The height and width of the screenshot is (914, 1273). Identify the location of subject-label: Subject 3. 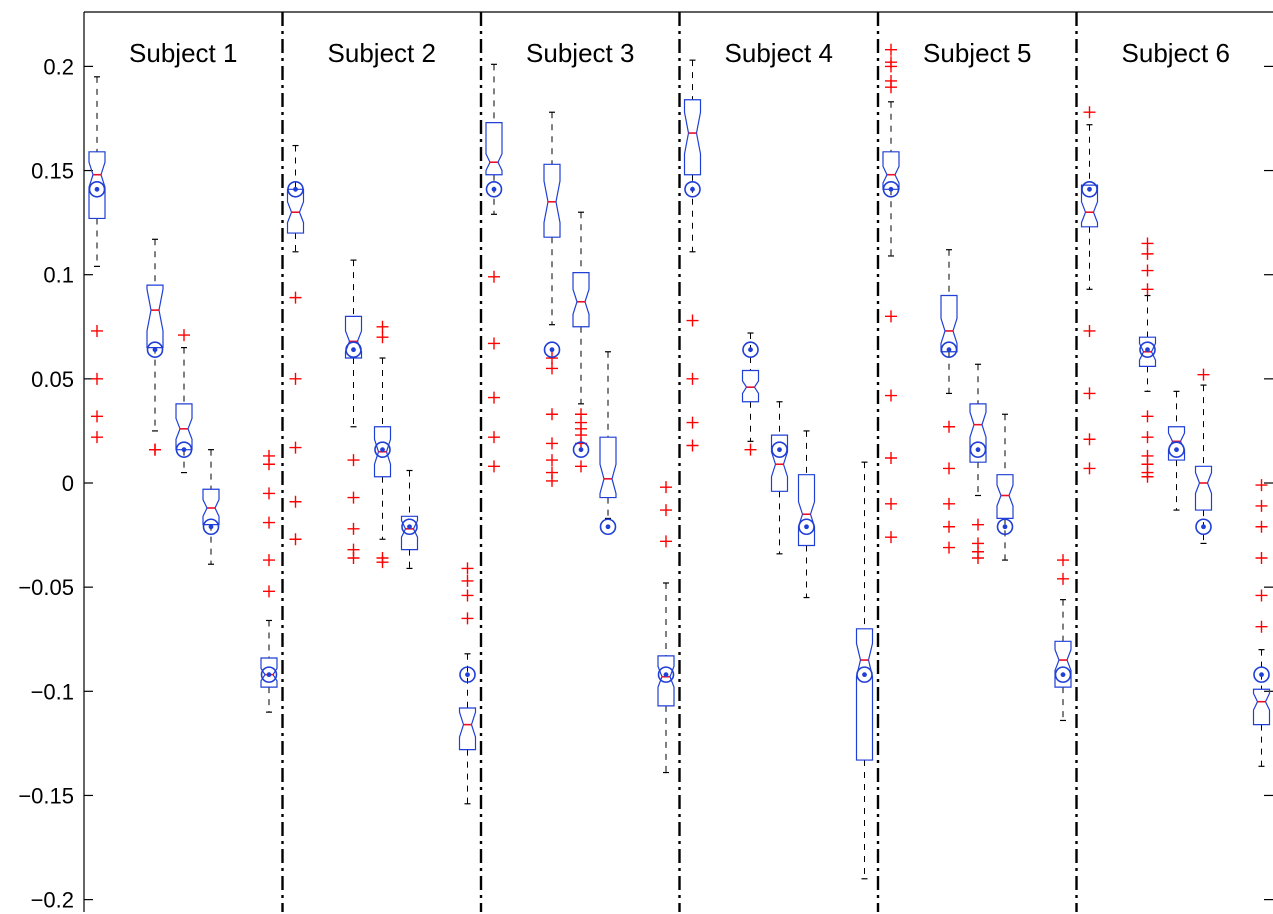
(580, 53).